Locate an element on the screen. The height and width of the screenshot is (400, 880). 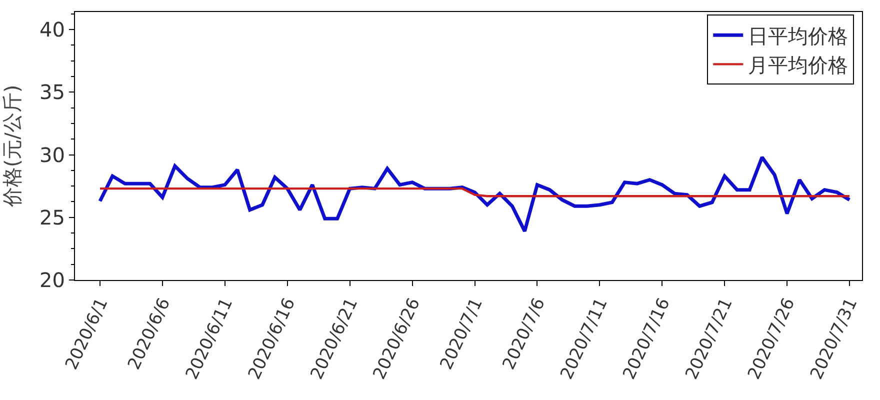
legend-label: 日平均价格 is located at coordinates (798, 36).